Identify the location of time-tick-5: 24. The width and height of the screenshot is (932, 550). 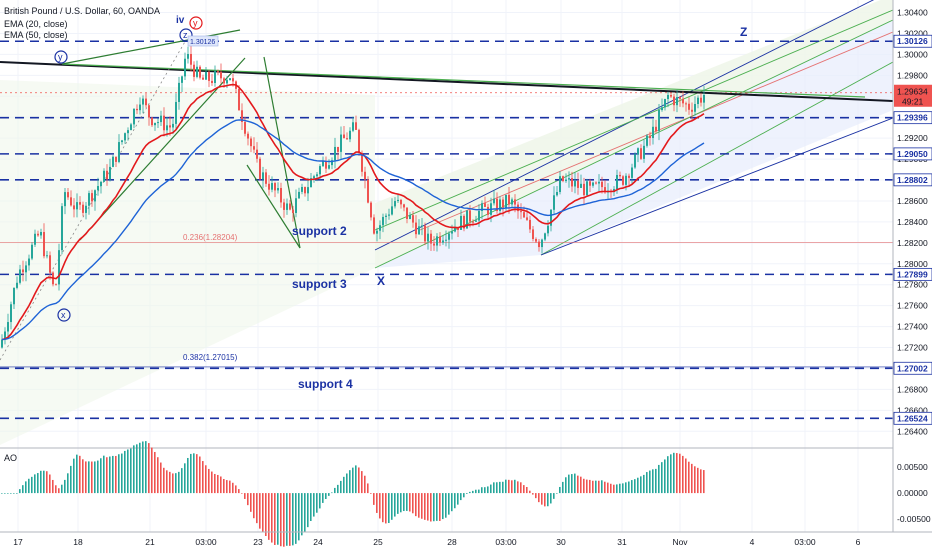
(318, 542).